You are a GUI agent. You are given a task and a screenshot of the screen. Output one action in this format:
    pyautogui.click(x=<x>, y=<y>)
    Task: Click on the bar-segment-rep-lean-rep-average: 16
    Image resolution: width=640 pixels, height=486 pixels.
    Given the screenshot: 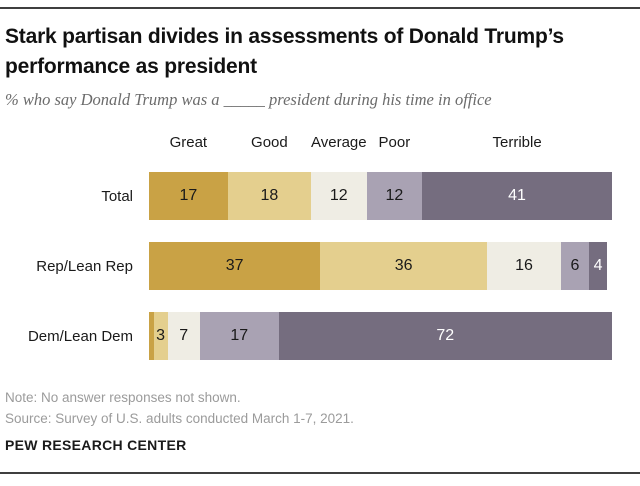 What is the action you would take?
    pyautogui.click(x=524, y=266)
    